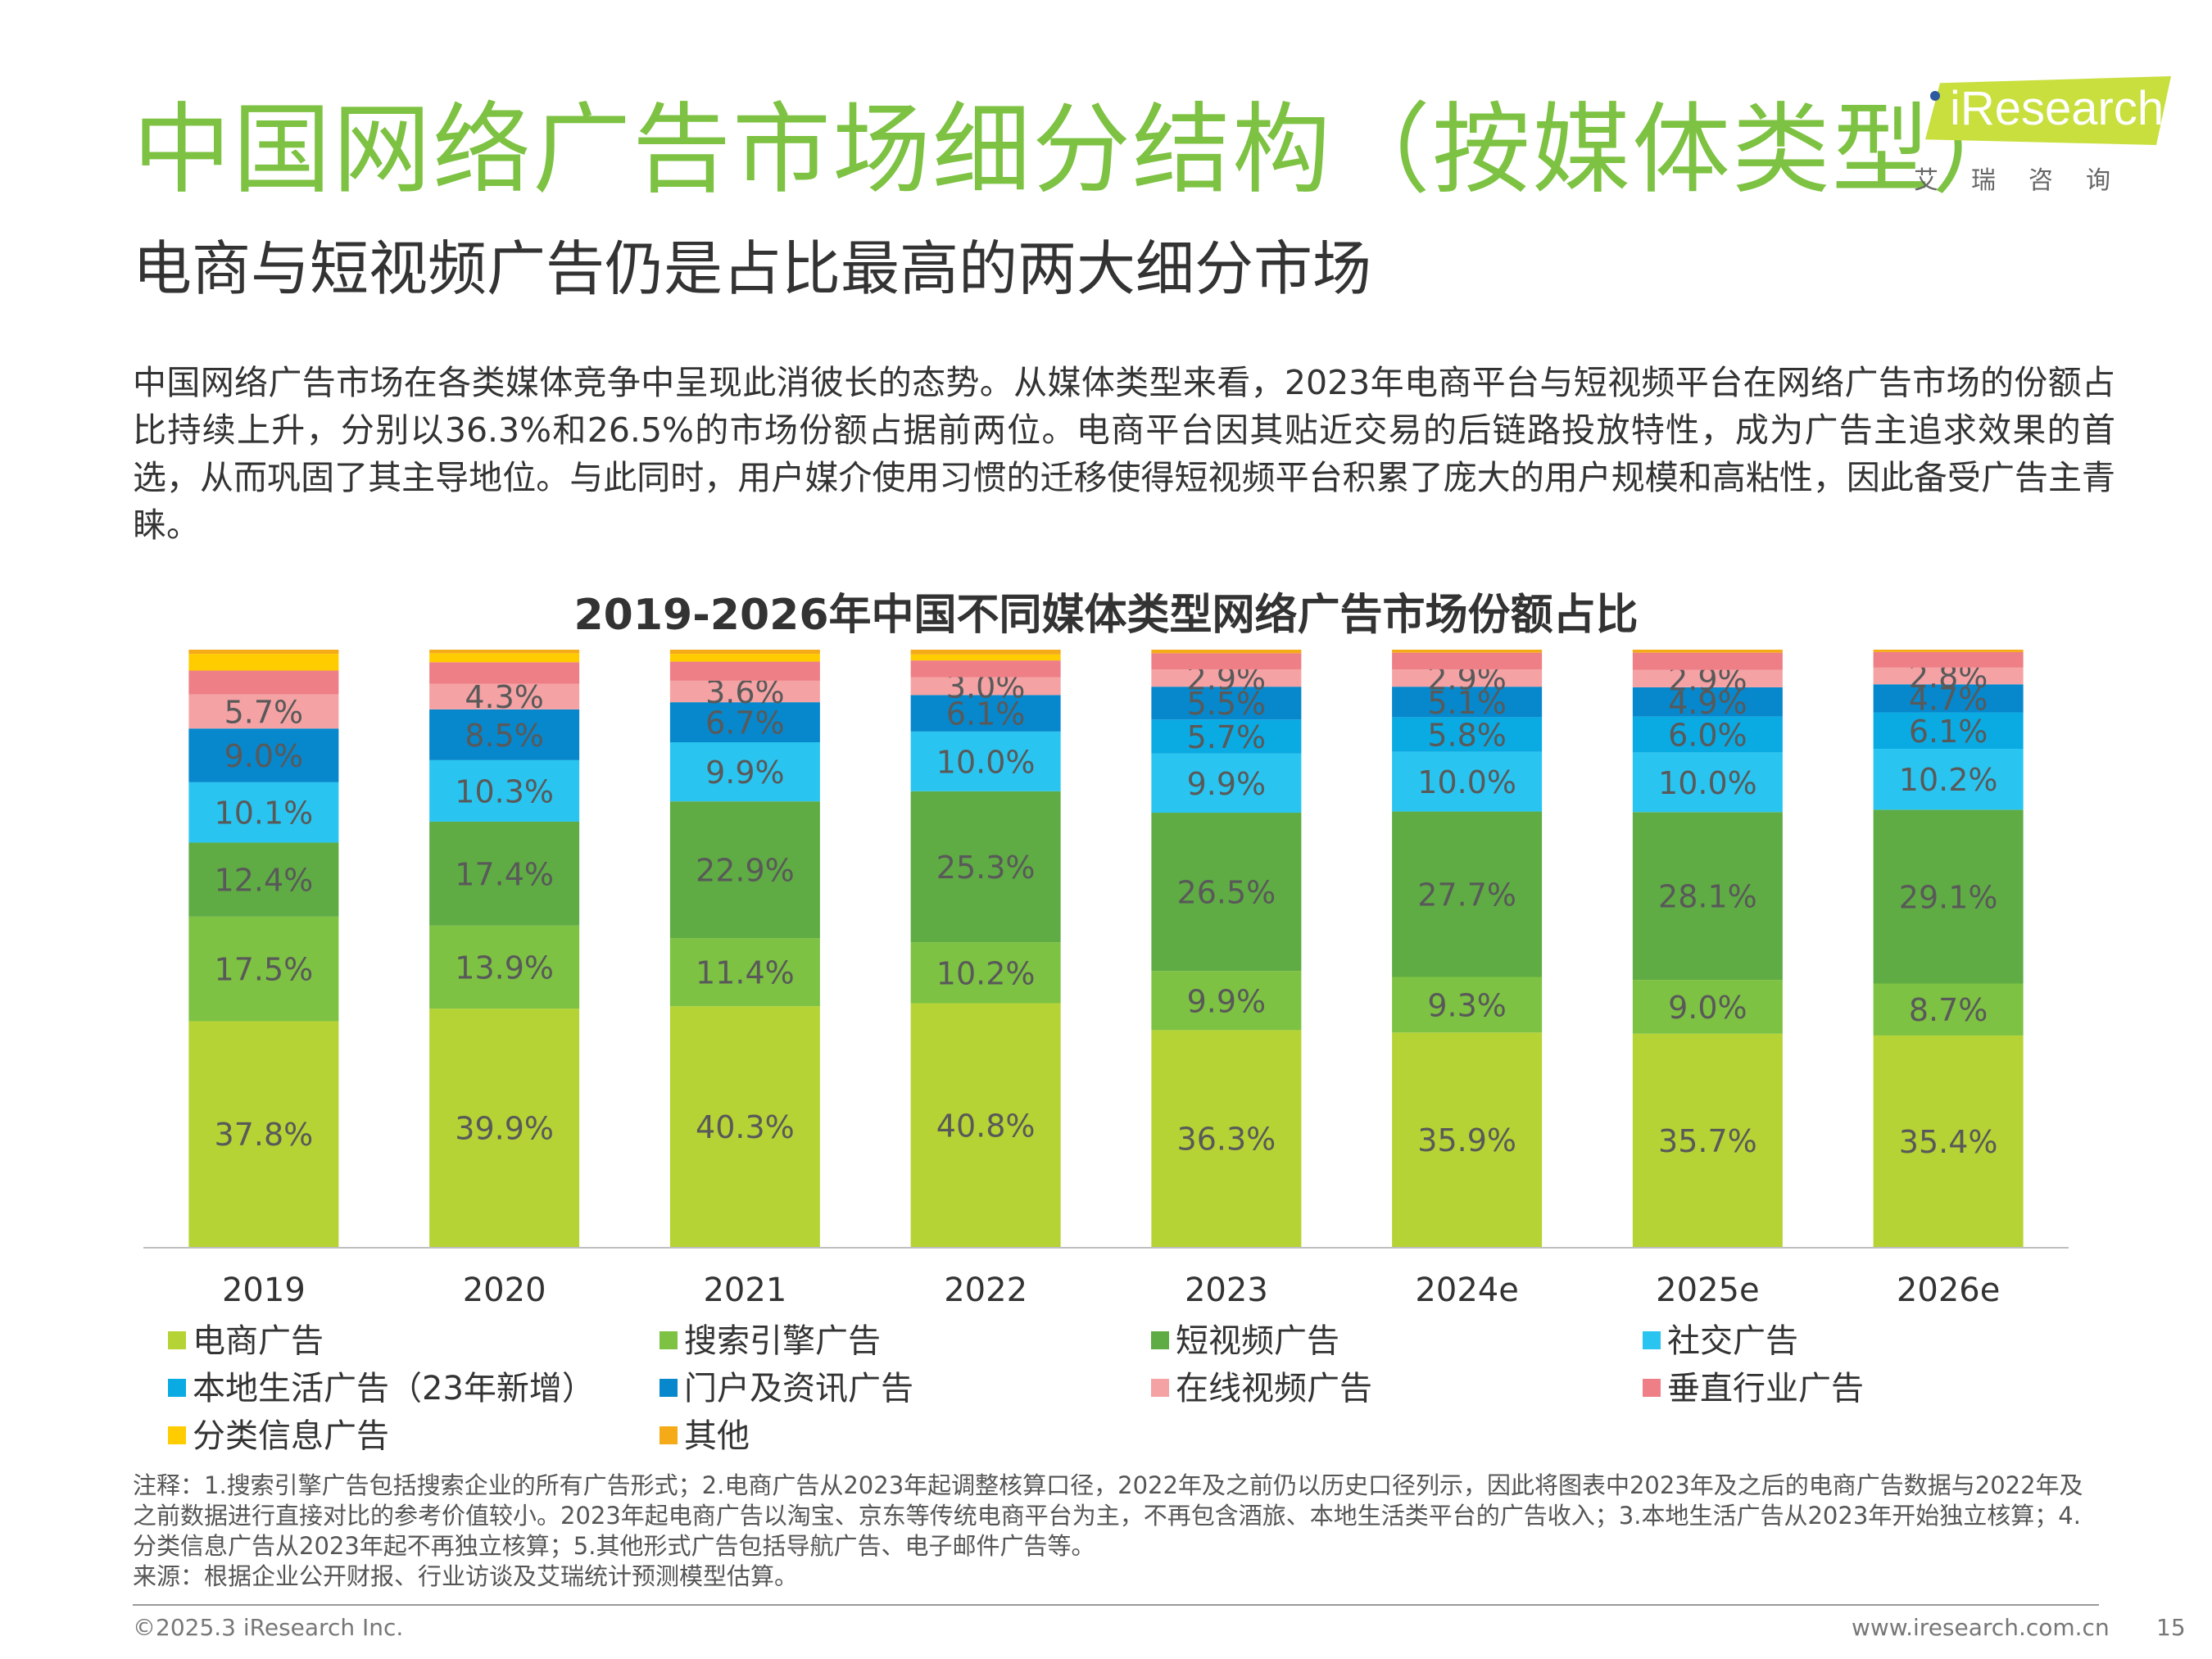 This screenshot has width=2212, height=1659. Describe the element at coordinates (744, 771) in the screenshot. I see `bar-segment-4-2021` at that location.